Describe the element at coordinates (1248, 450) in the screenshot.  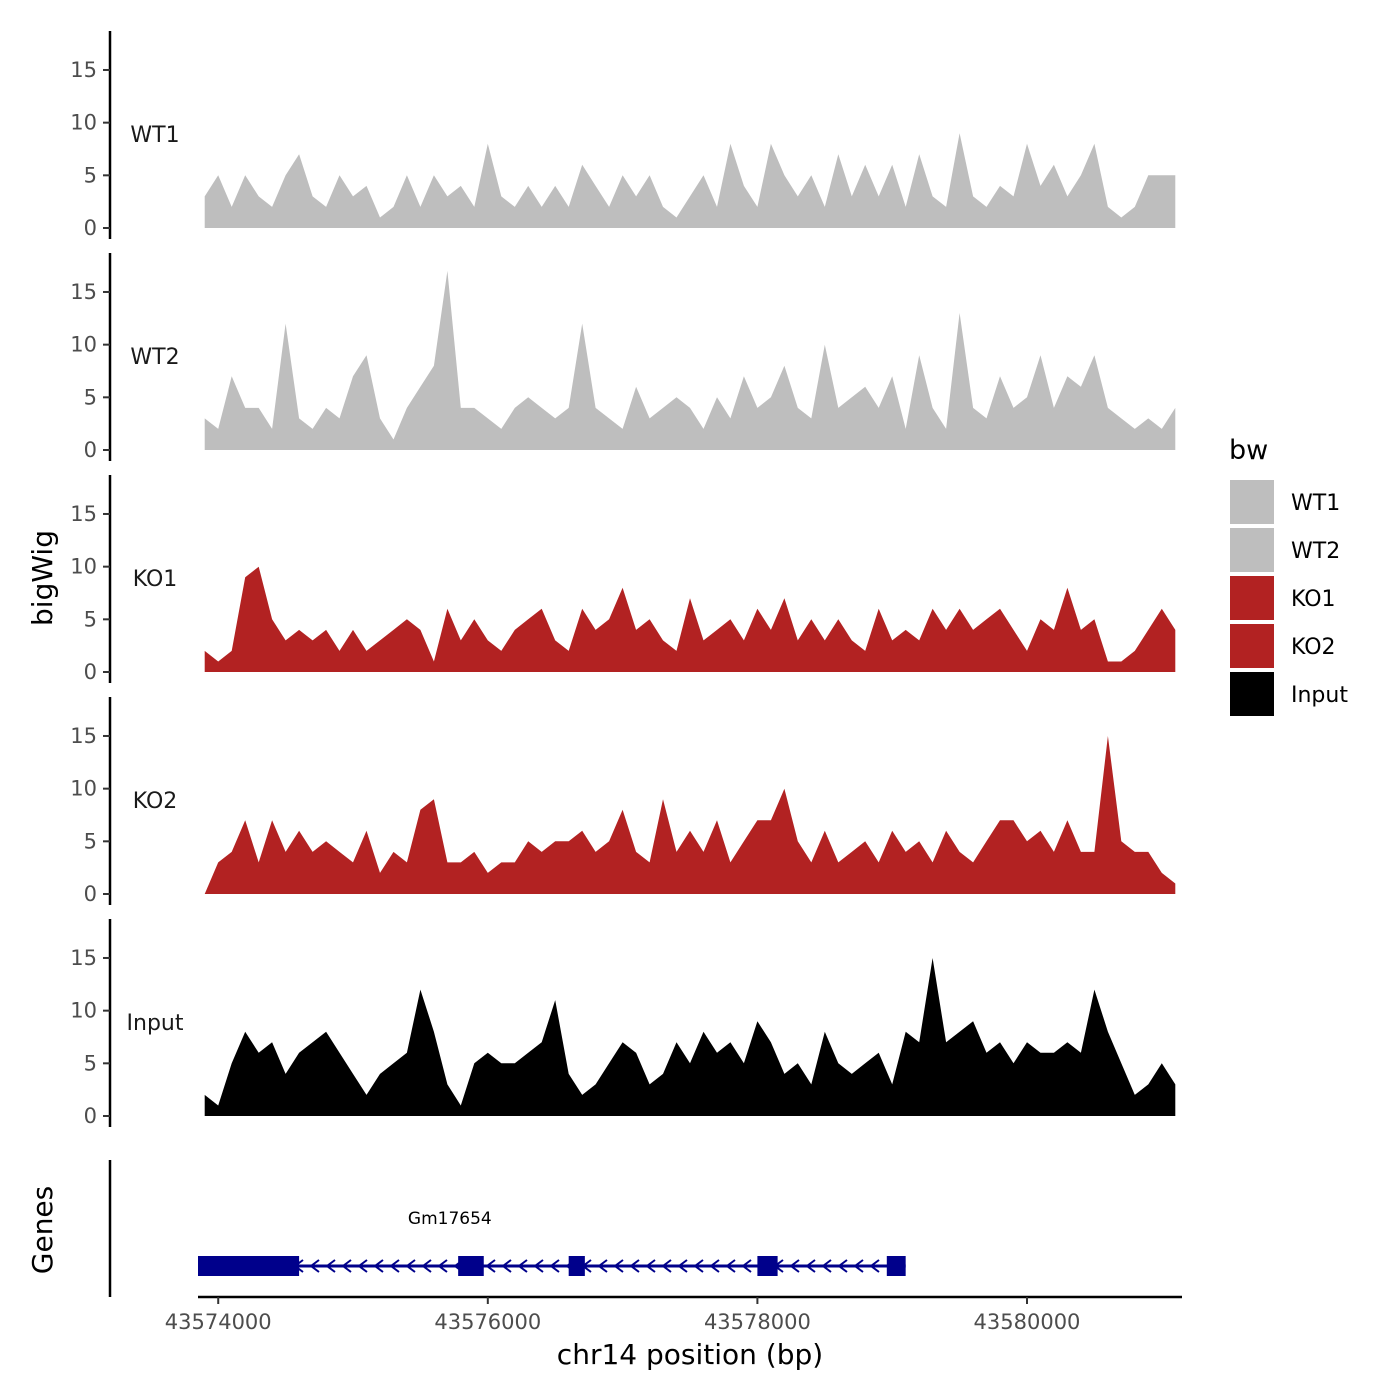
I see `legend-title: bw` at that location.